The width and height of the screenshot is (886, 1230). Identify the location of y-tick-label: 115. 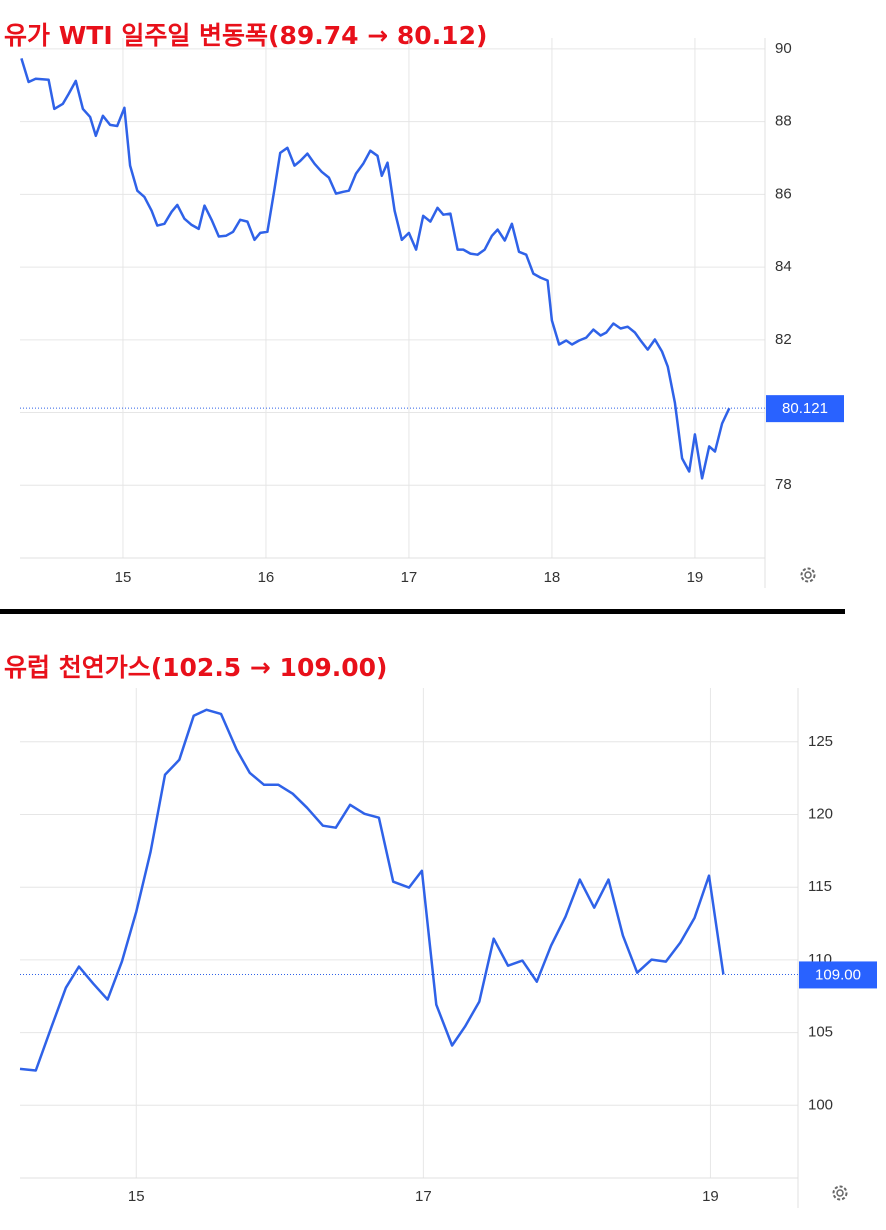
(820, 886).